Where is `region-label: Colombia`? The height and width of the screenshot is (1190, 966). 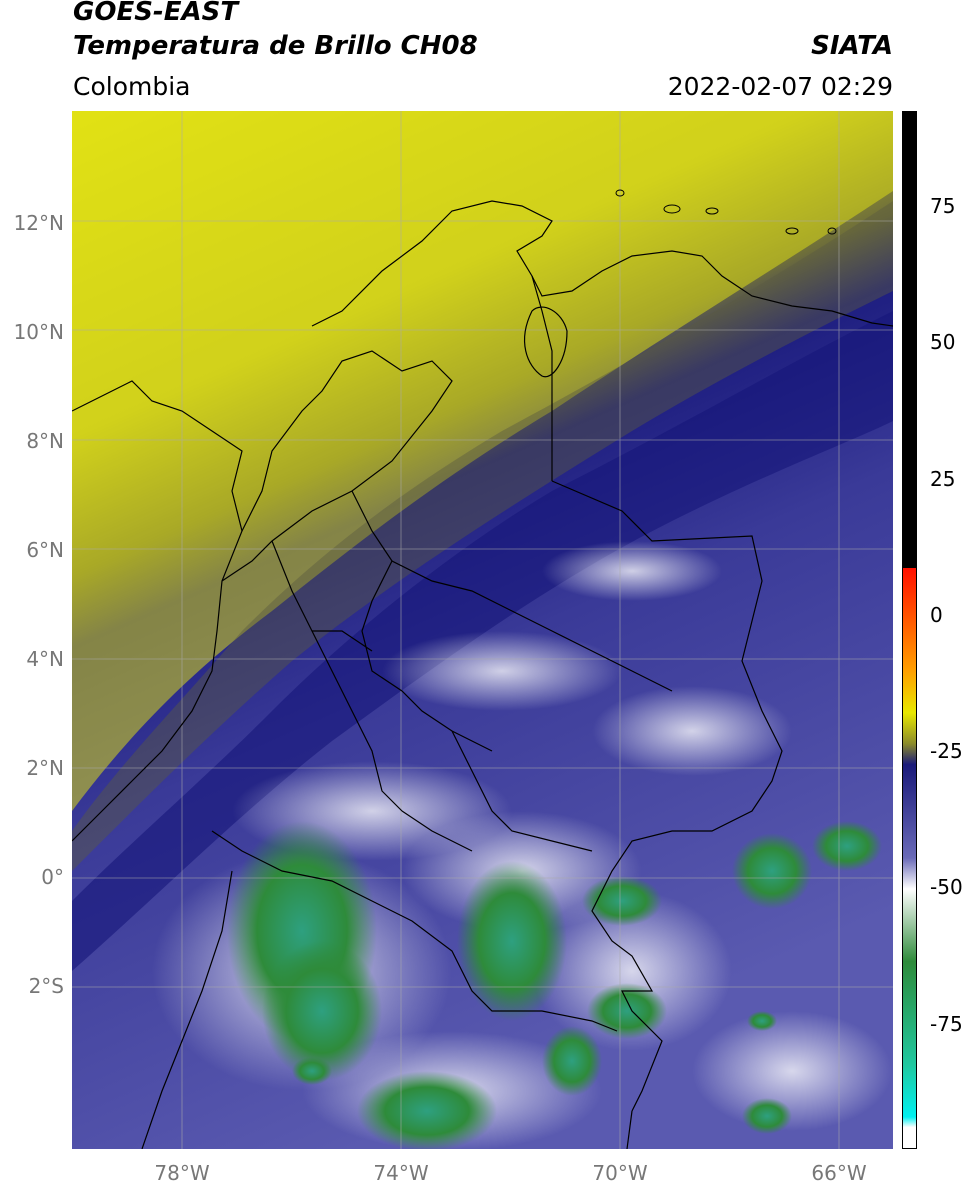
region-label: Colombia is located at coordinates (132, 86).